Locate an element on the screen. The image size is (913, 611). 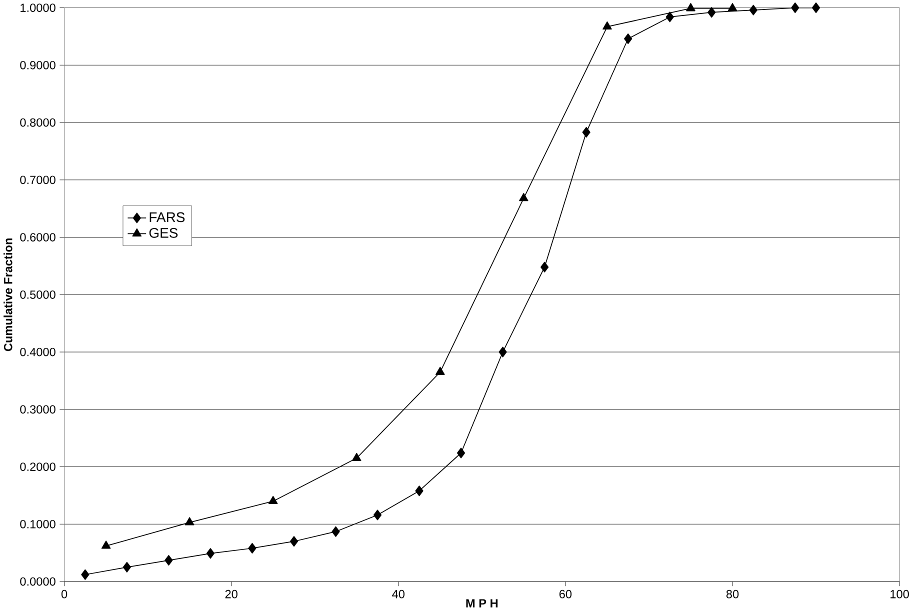
y-tick-label: 0.5000 is located at coordinates (38, 294).